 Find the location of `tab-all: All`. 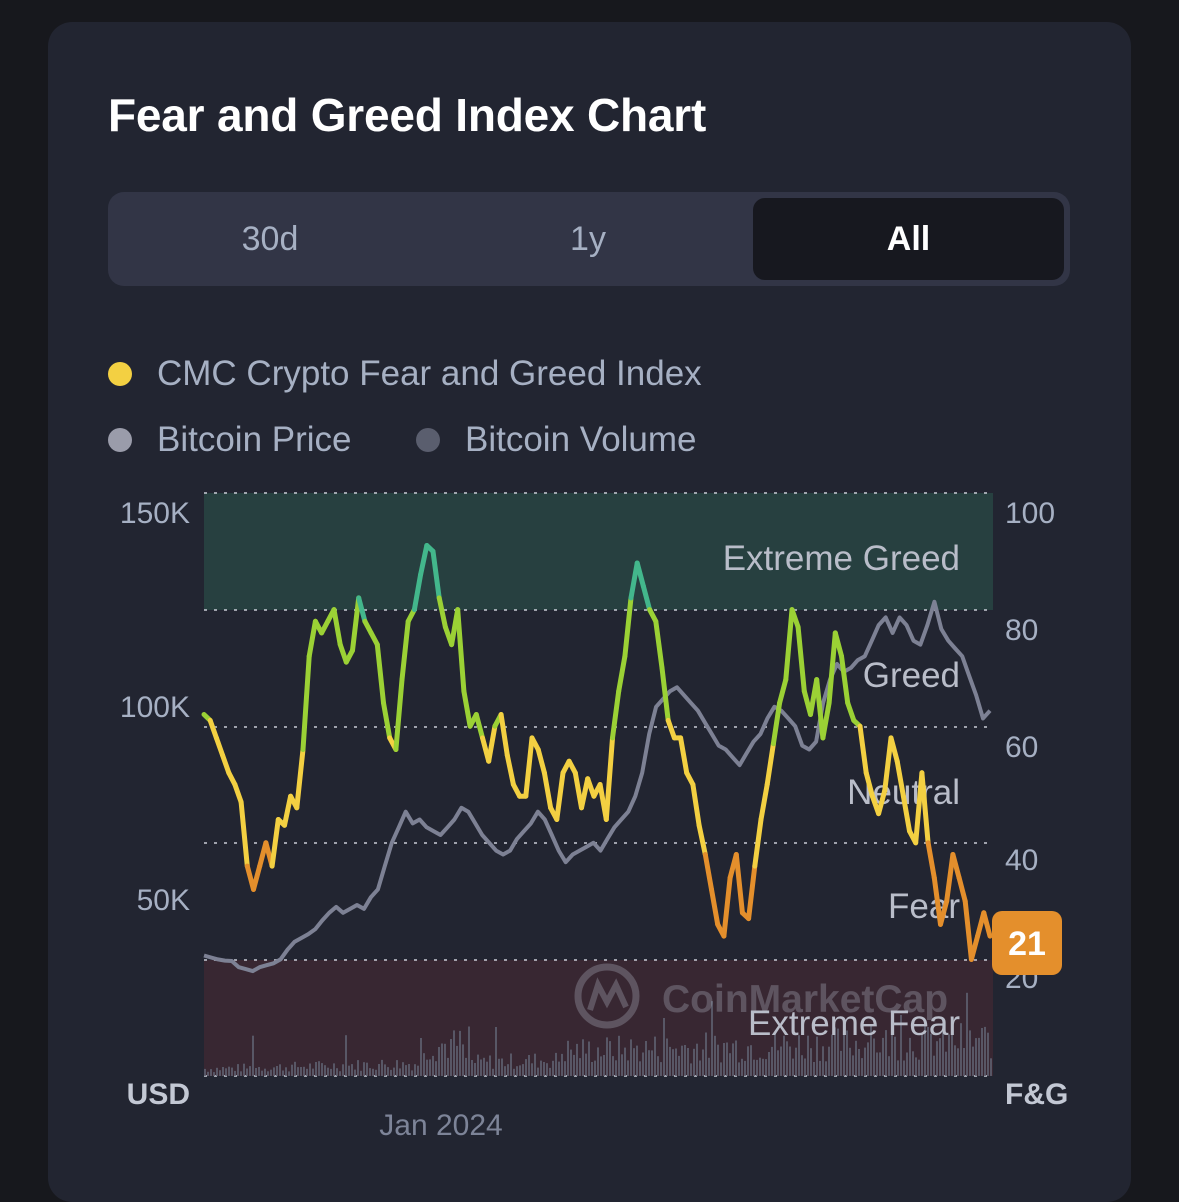

tab-all: All is located at coordinates (908, 239).